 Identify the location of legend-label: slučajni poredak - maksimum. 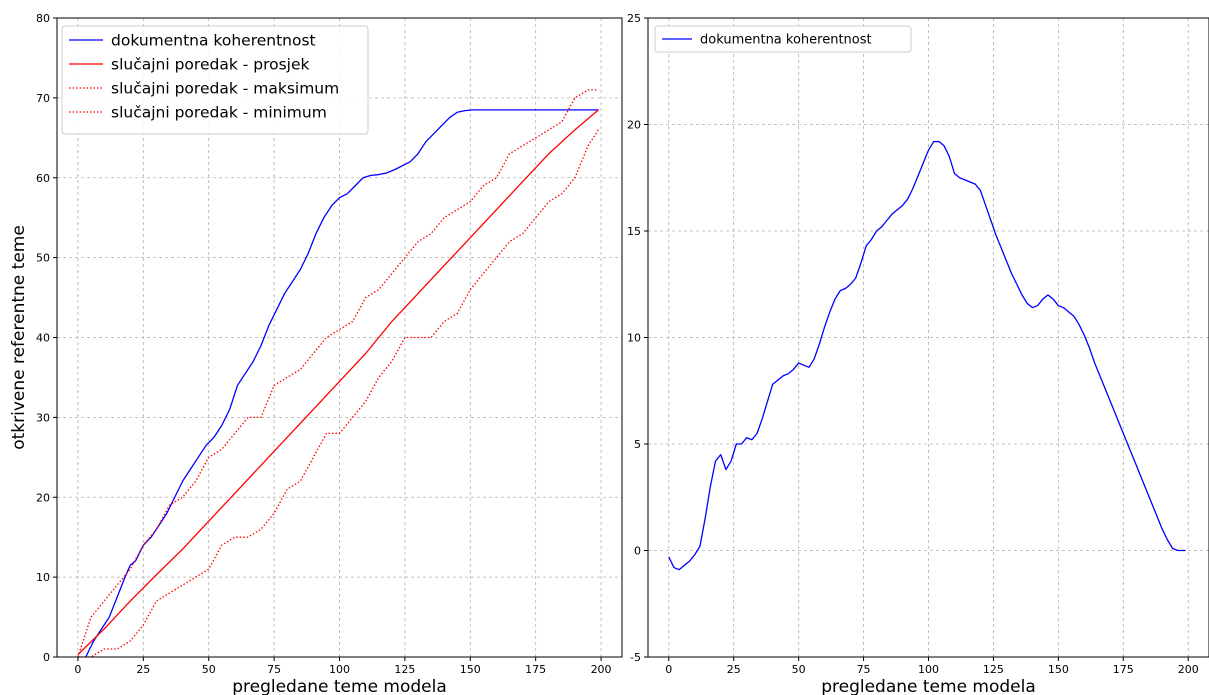
(225, 88).